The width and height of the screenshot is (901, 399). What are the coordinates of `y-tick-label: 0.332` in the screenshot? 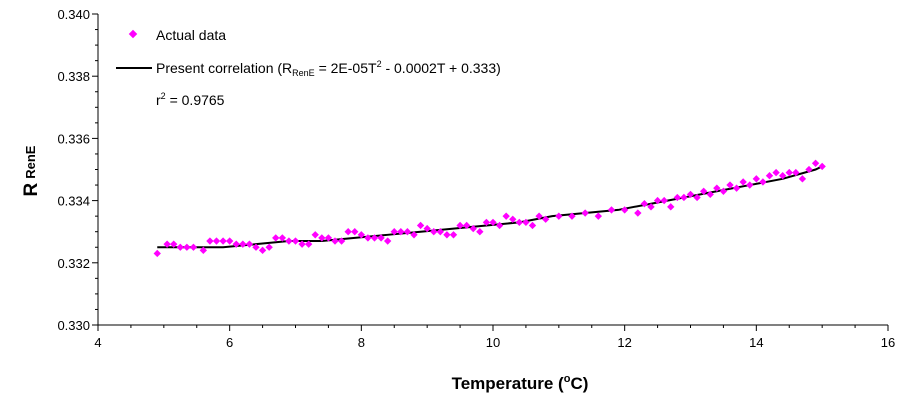 It's located at (73, 263).